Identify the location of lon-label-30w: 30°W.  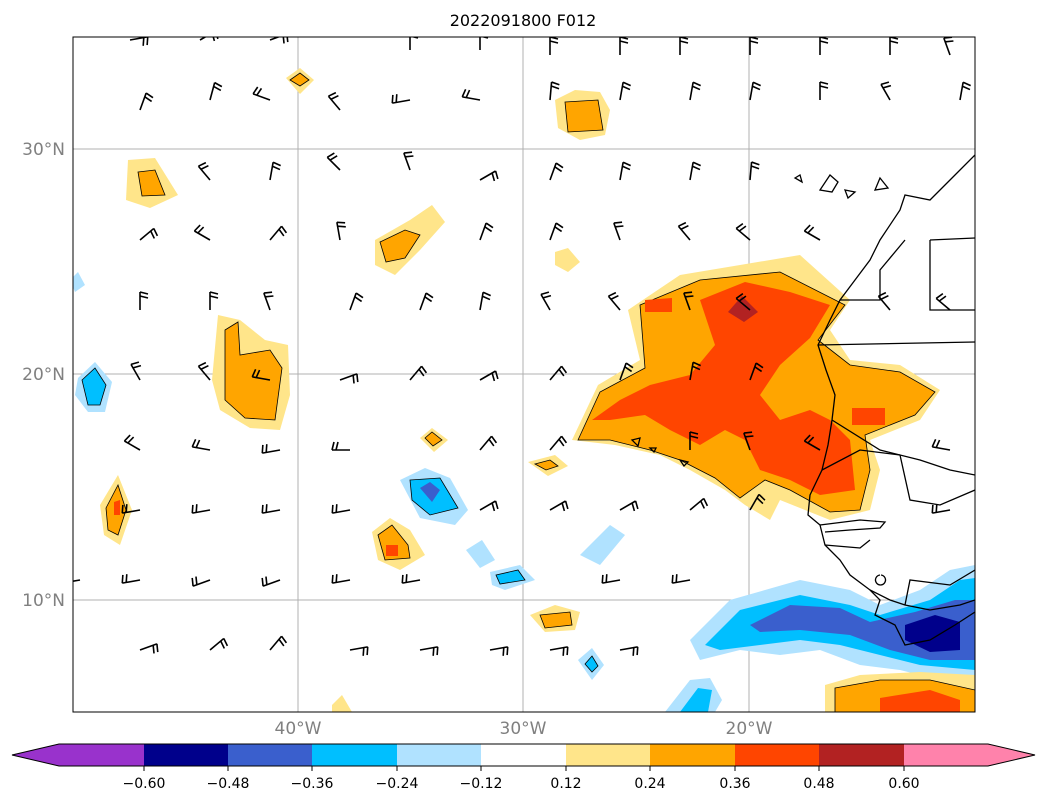
(523, 729).